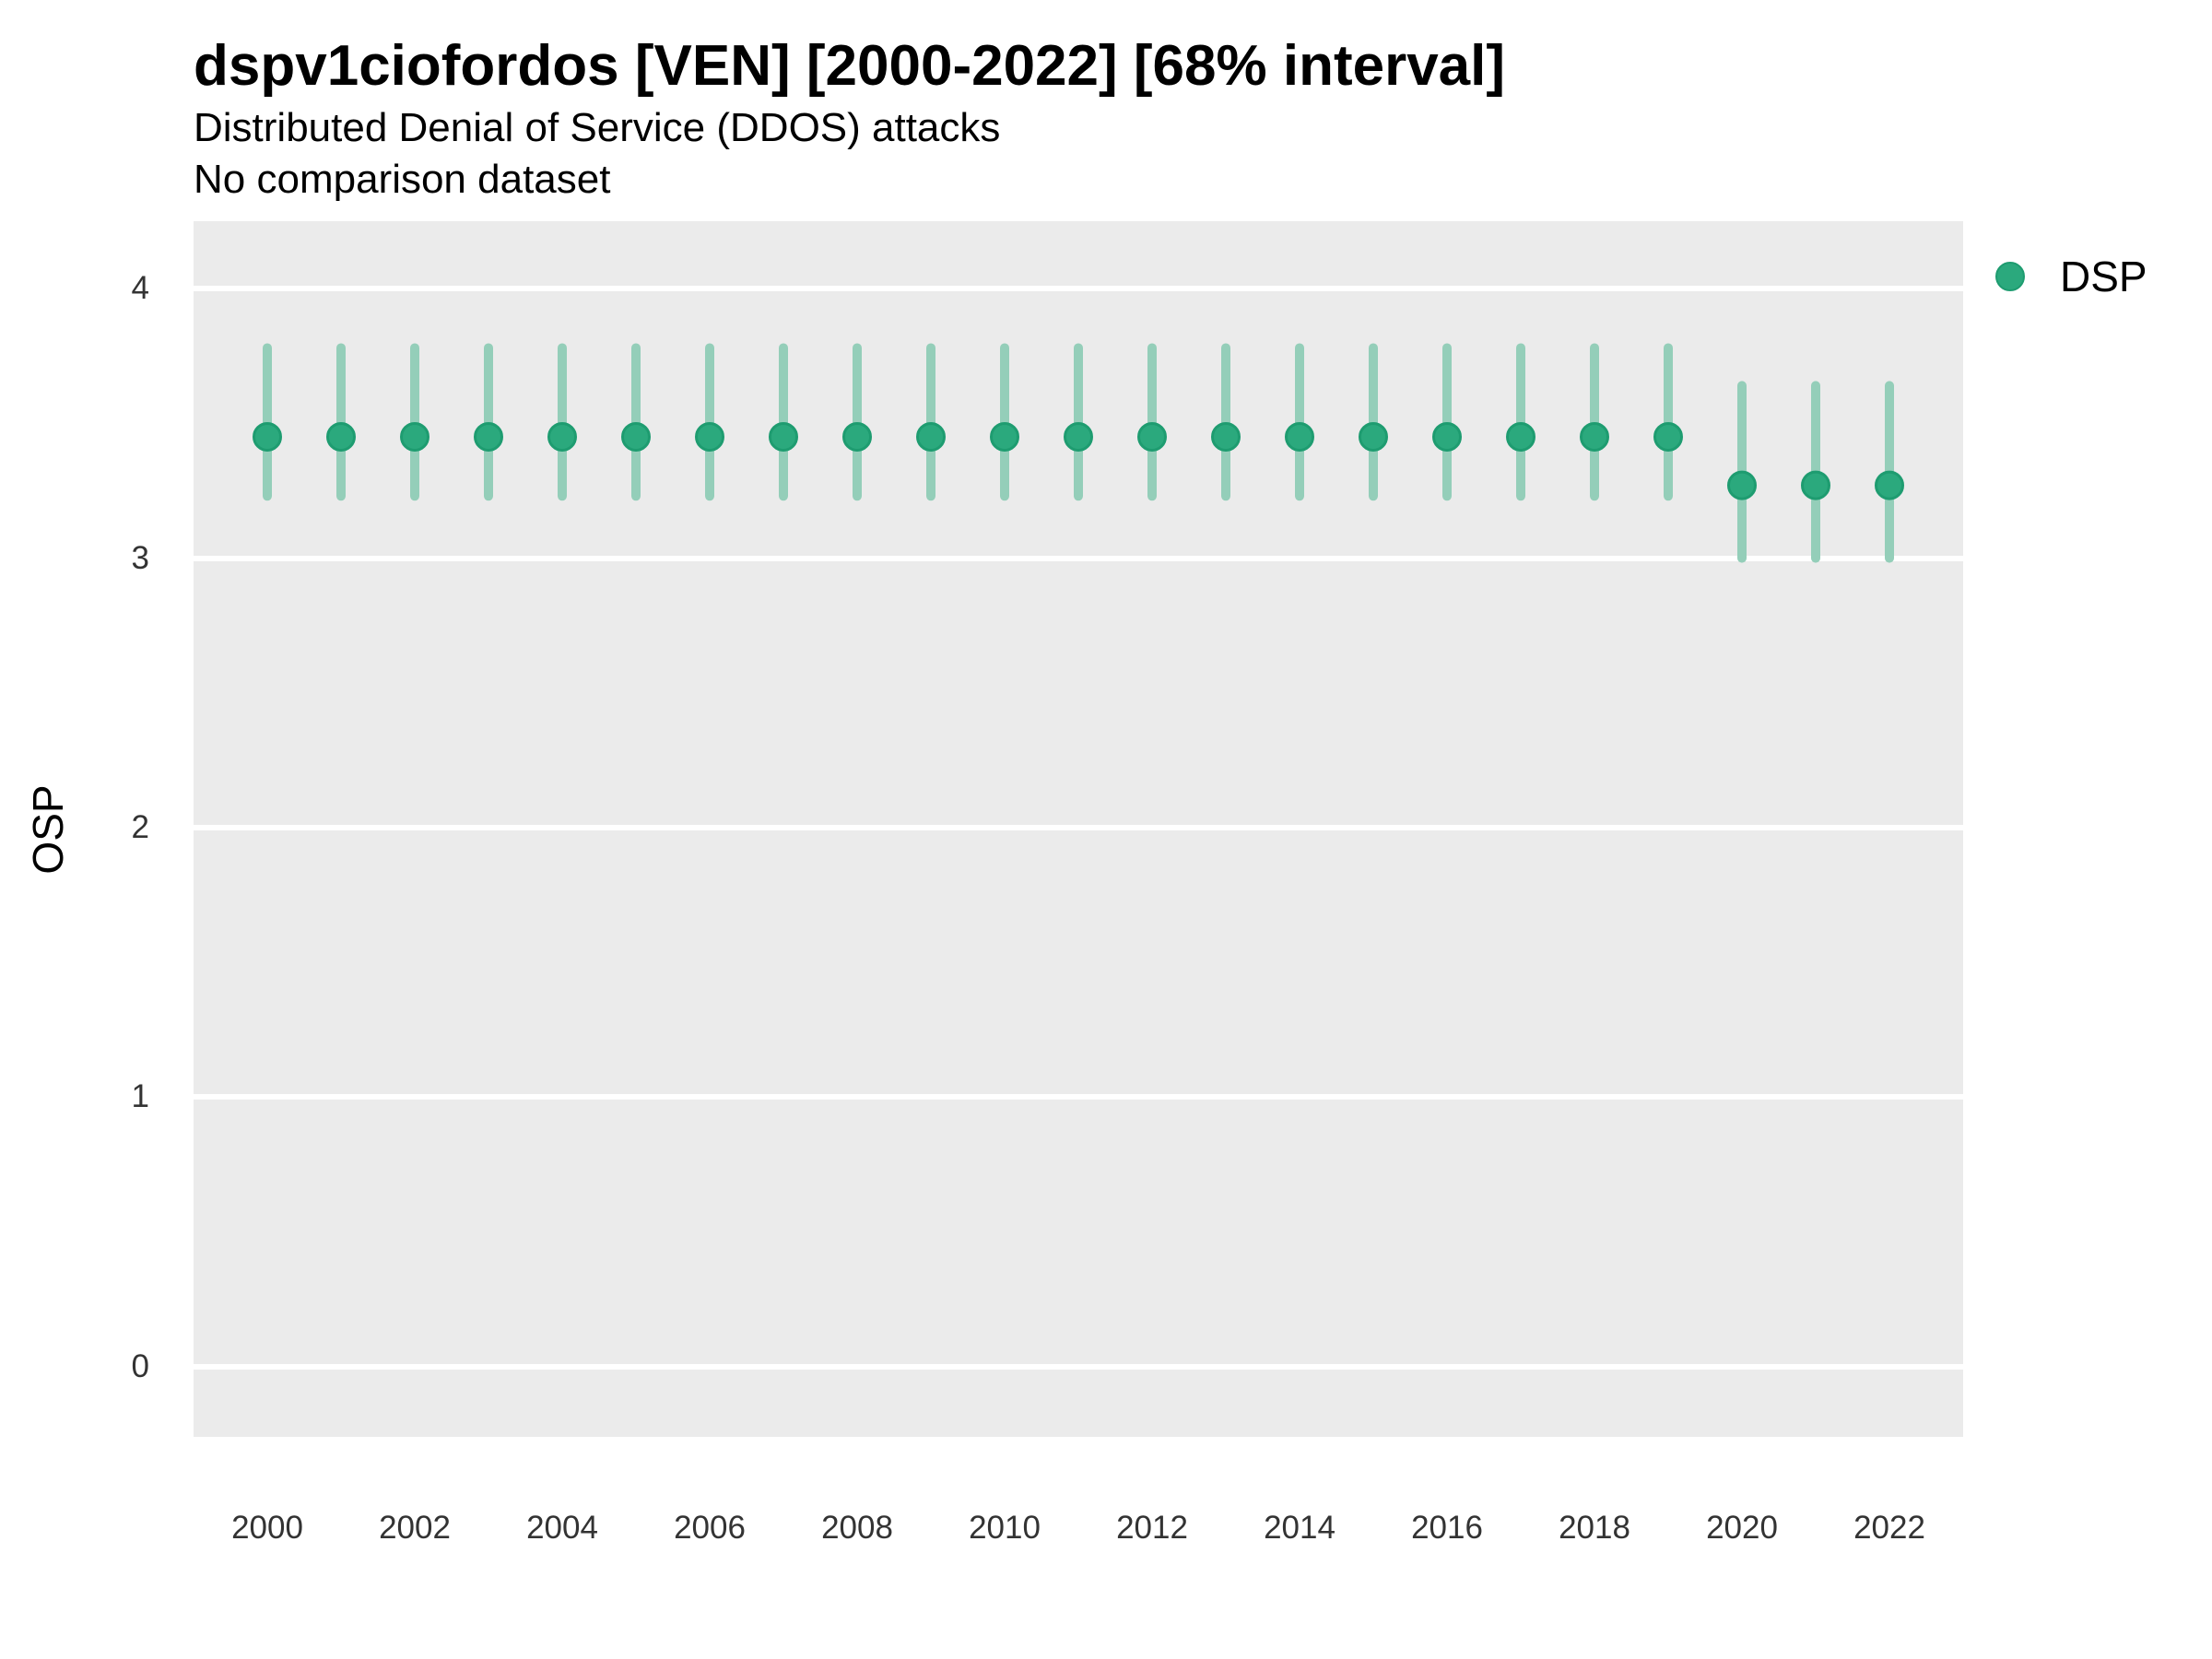  What do you see at coordinates (636, 436) in the screenshot?
I see `point-marker-2005` at bounding box center [636, 436].